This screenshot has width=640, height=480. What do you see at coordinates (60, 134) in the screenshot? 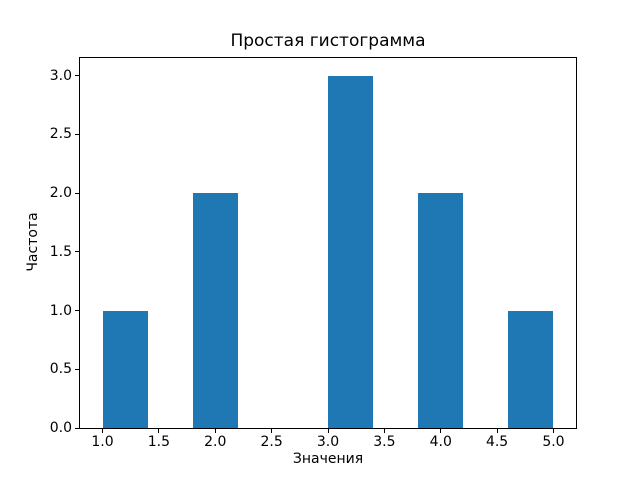
I see `y-tick-label: 2.5` at bounding box center [60, 134].